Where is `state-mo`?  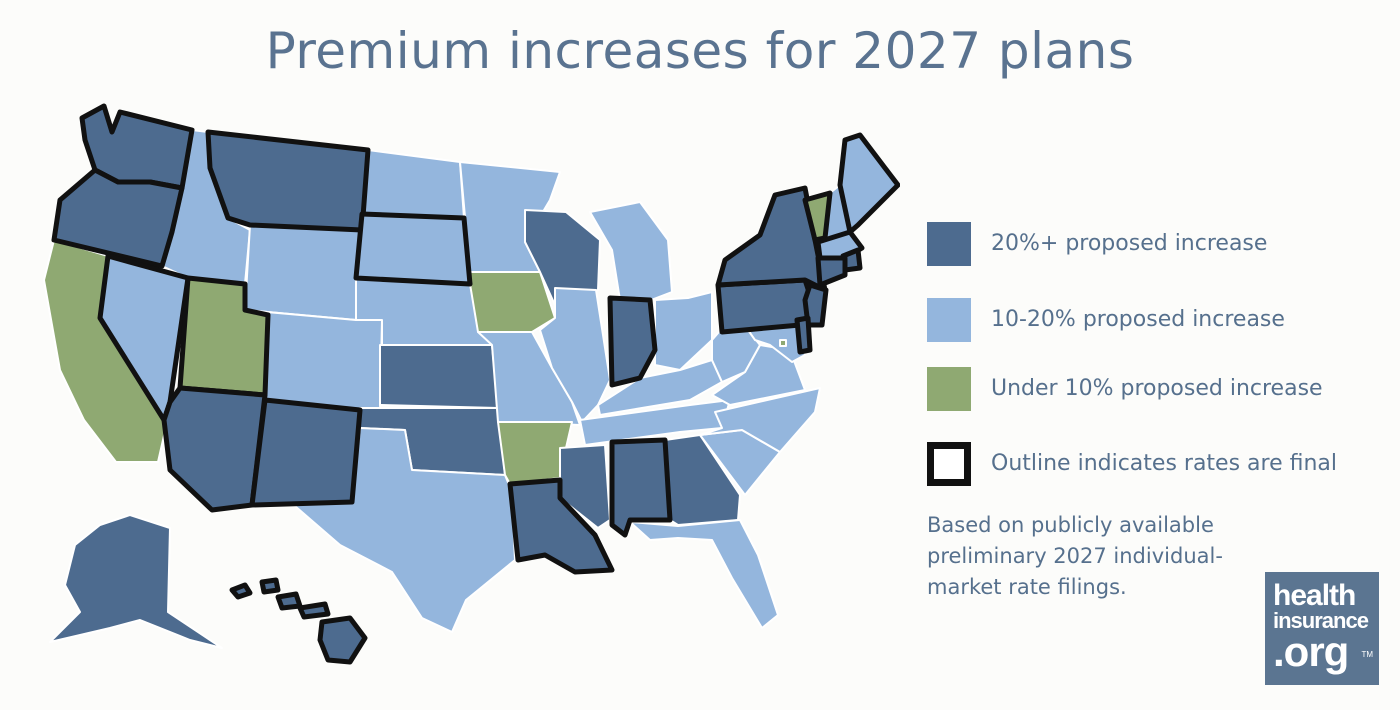
state-mo is located at coordinates (529, 378).